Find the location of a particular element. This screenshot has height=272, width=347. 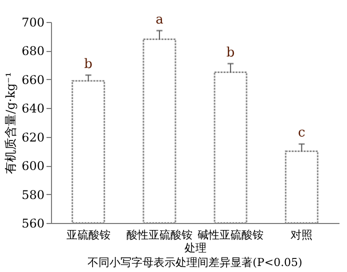

x-tick-label: 对照 is located at coordinates (301, 235).